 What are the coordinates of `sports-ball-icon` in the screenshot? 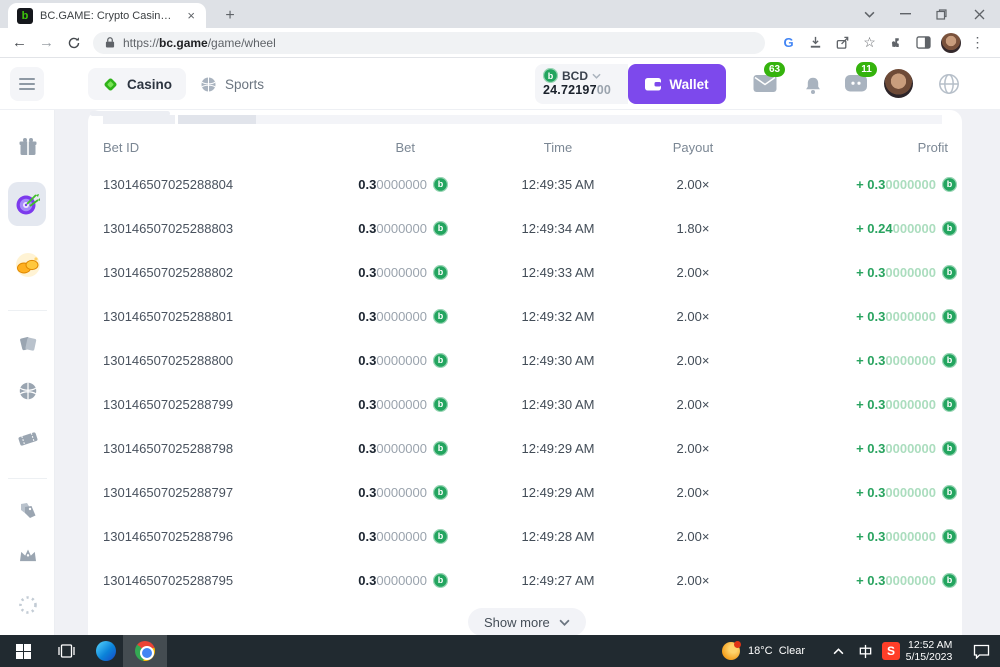 It's located at (208, 84).